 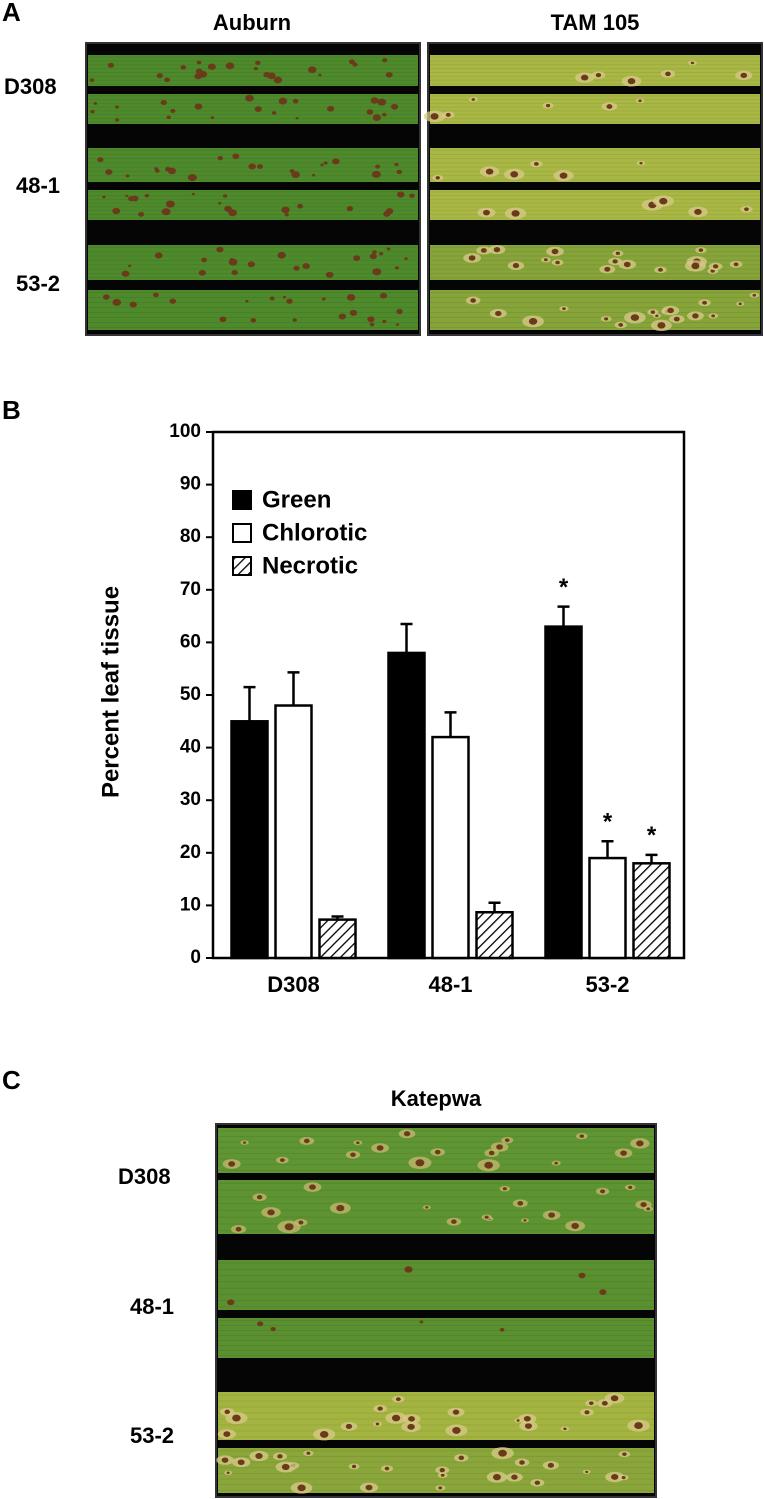 What do you see at coordinates (152, 1306) in the screenshot?
I see `row-label: 48-1` at bounding box center [152, 1306].